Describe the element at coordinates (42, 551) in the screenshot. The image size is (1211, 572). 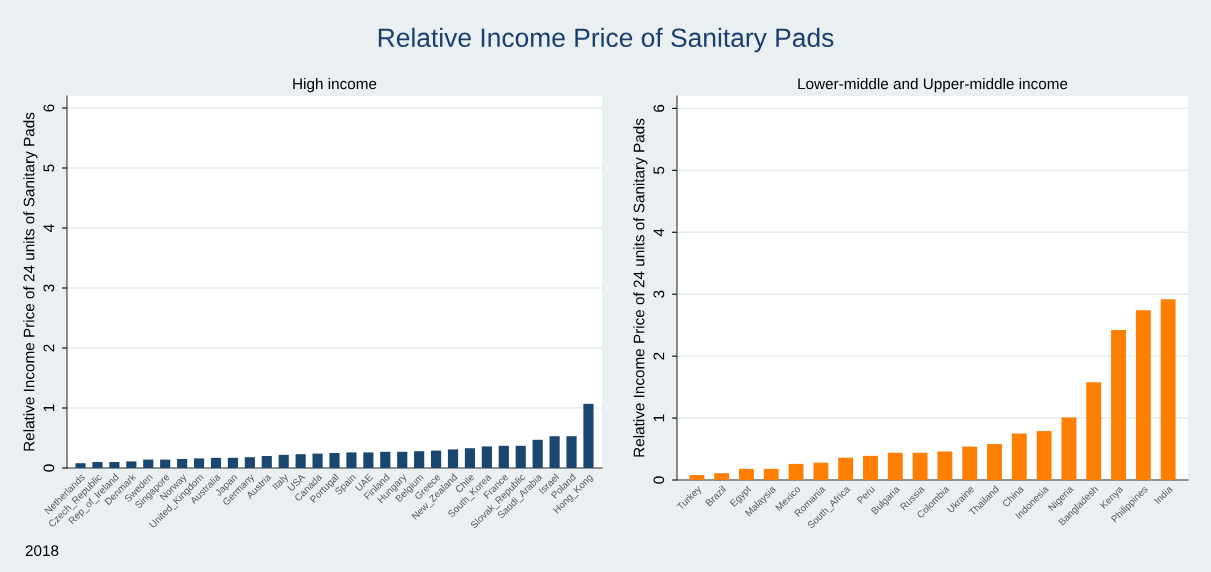
I see `text: 2018` at that location.